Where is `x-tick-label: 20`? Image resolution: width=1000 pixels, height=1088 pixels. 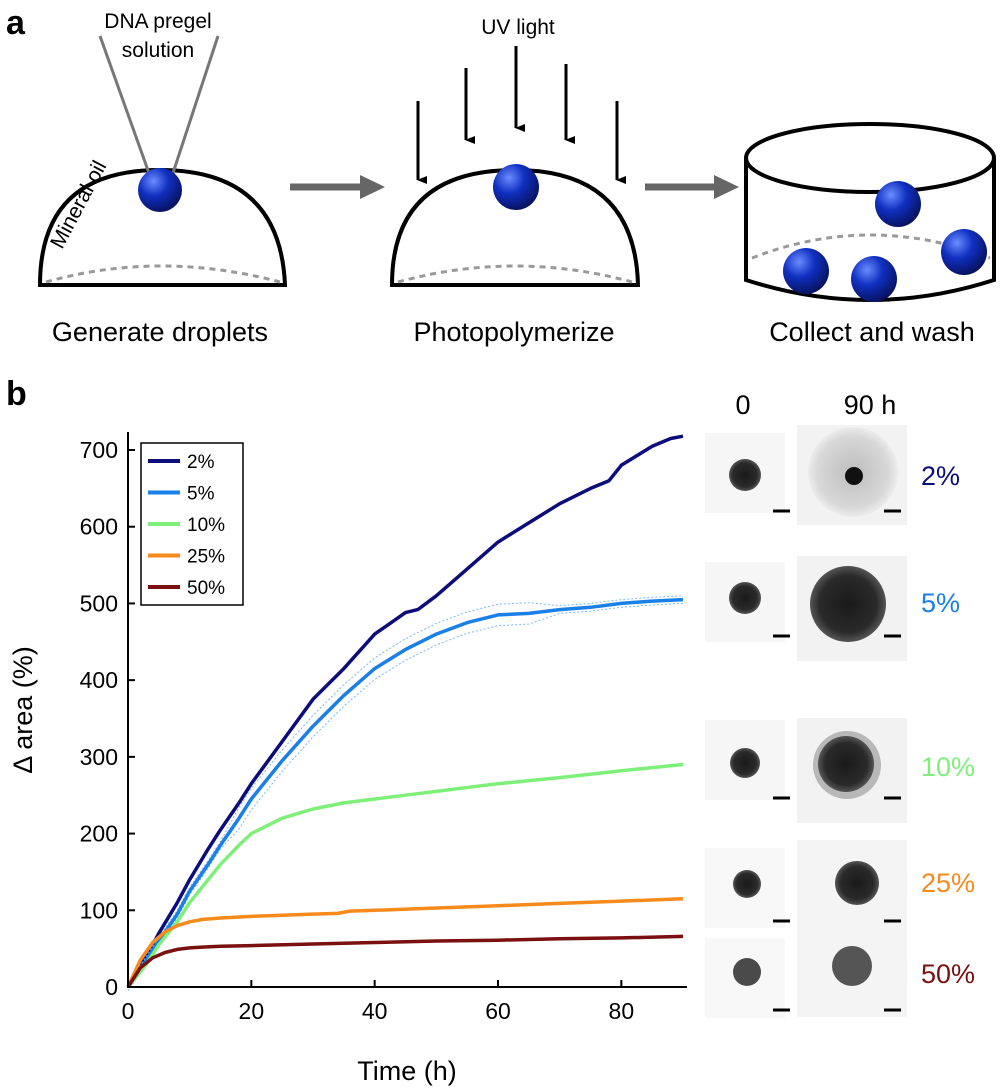 x-tick-label: 20 is located at coordinates (252, 1011).